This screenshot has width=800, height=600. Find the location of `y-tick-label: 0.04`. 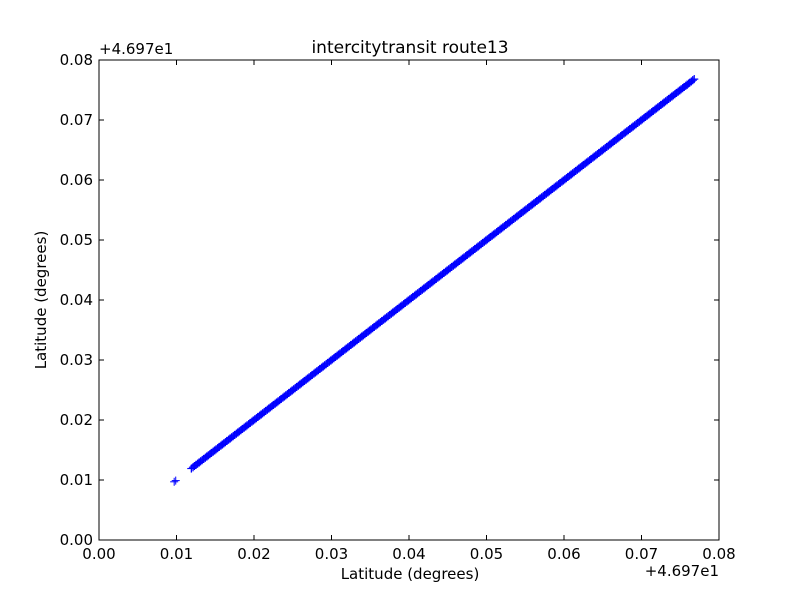

y-tick-label: 0.04 is located at coordinates (76, 300).